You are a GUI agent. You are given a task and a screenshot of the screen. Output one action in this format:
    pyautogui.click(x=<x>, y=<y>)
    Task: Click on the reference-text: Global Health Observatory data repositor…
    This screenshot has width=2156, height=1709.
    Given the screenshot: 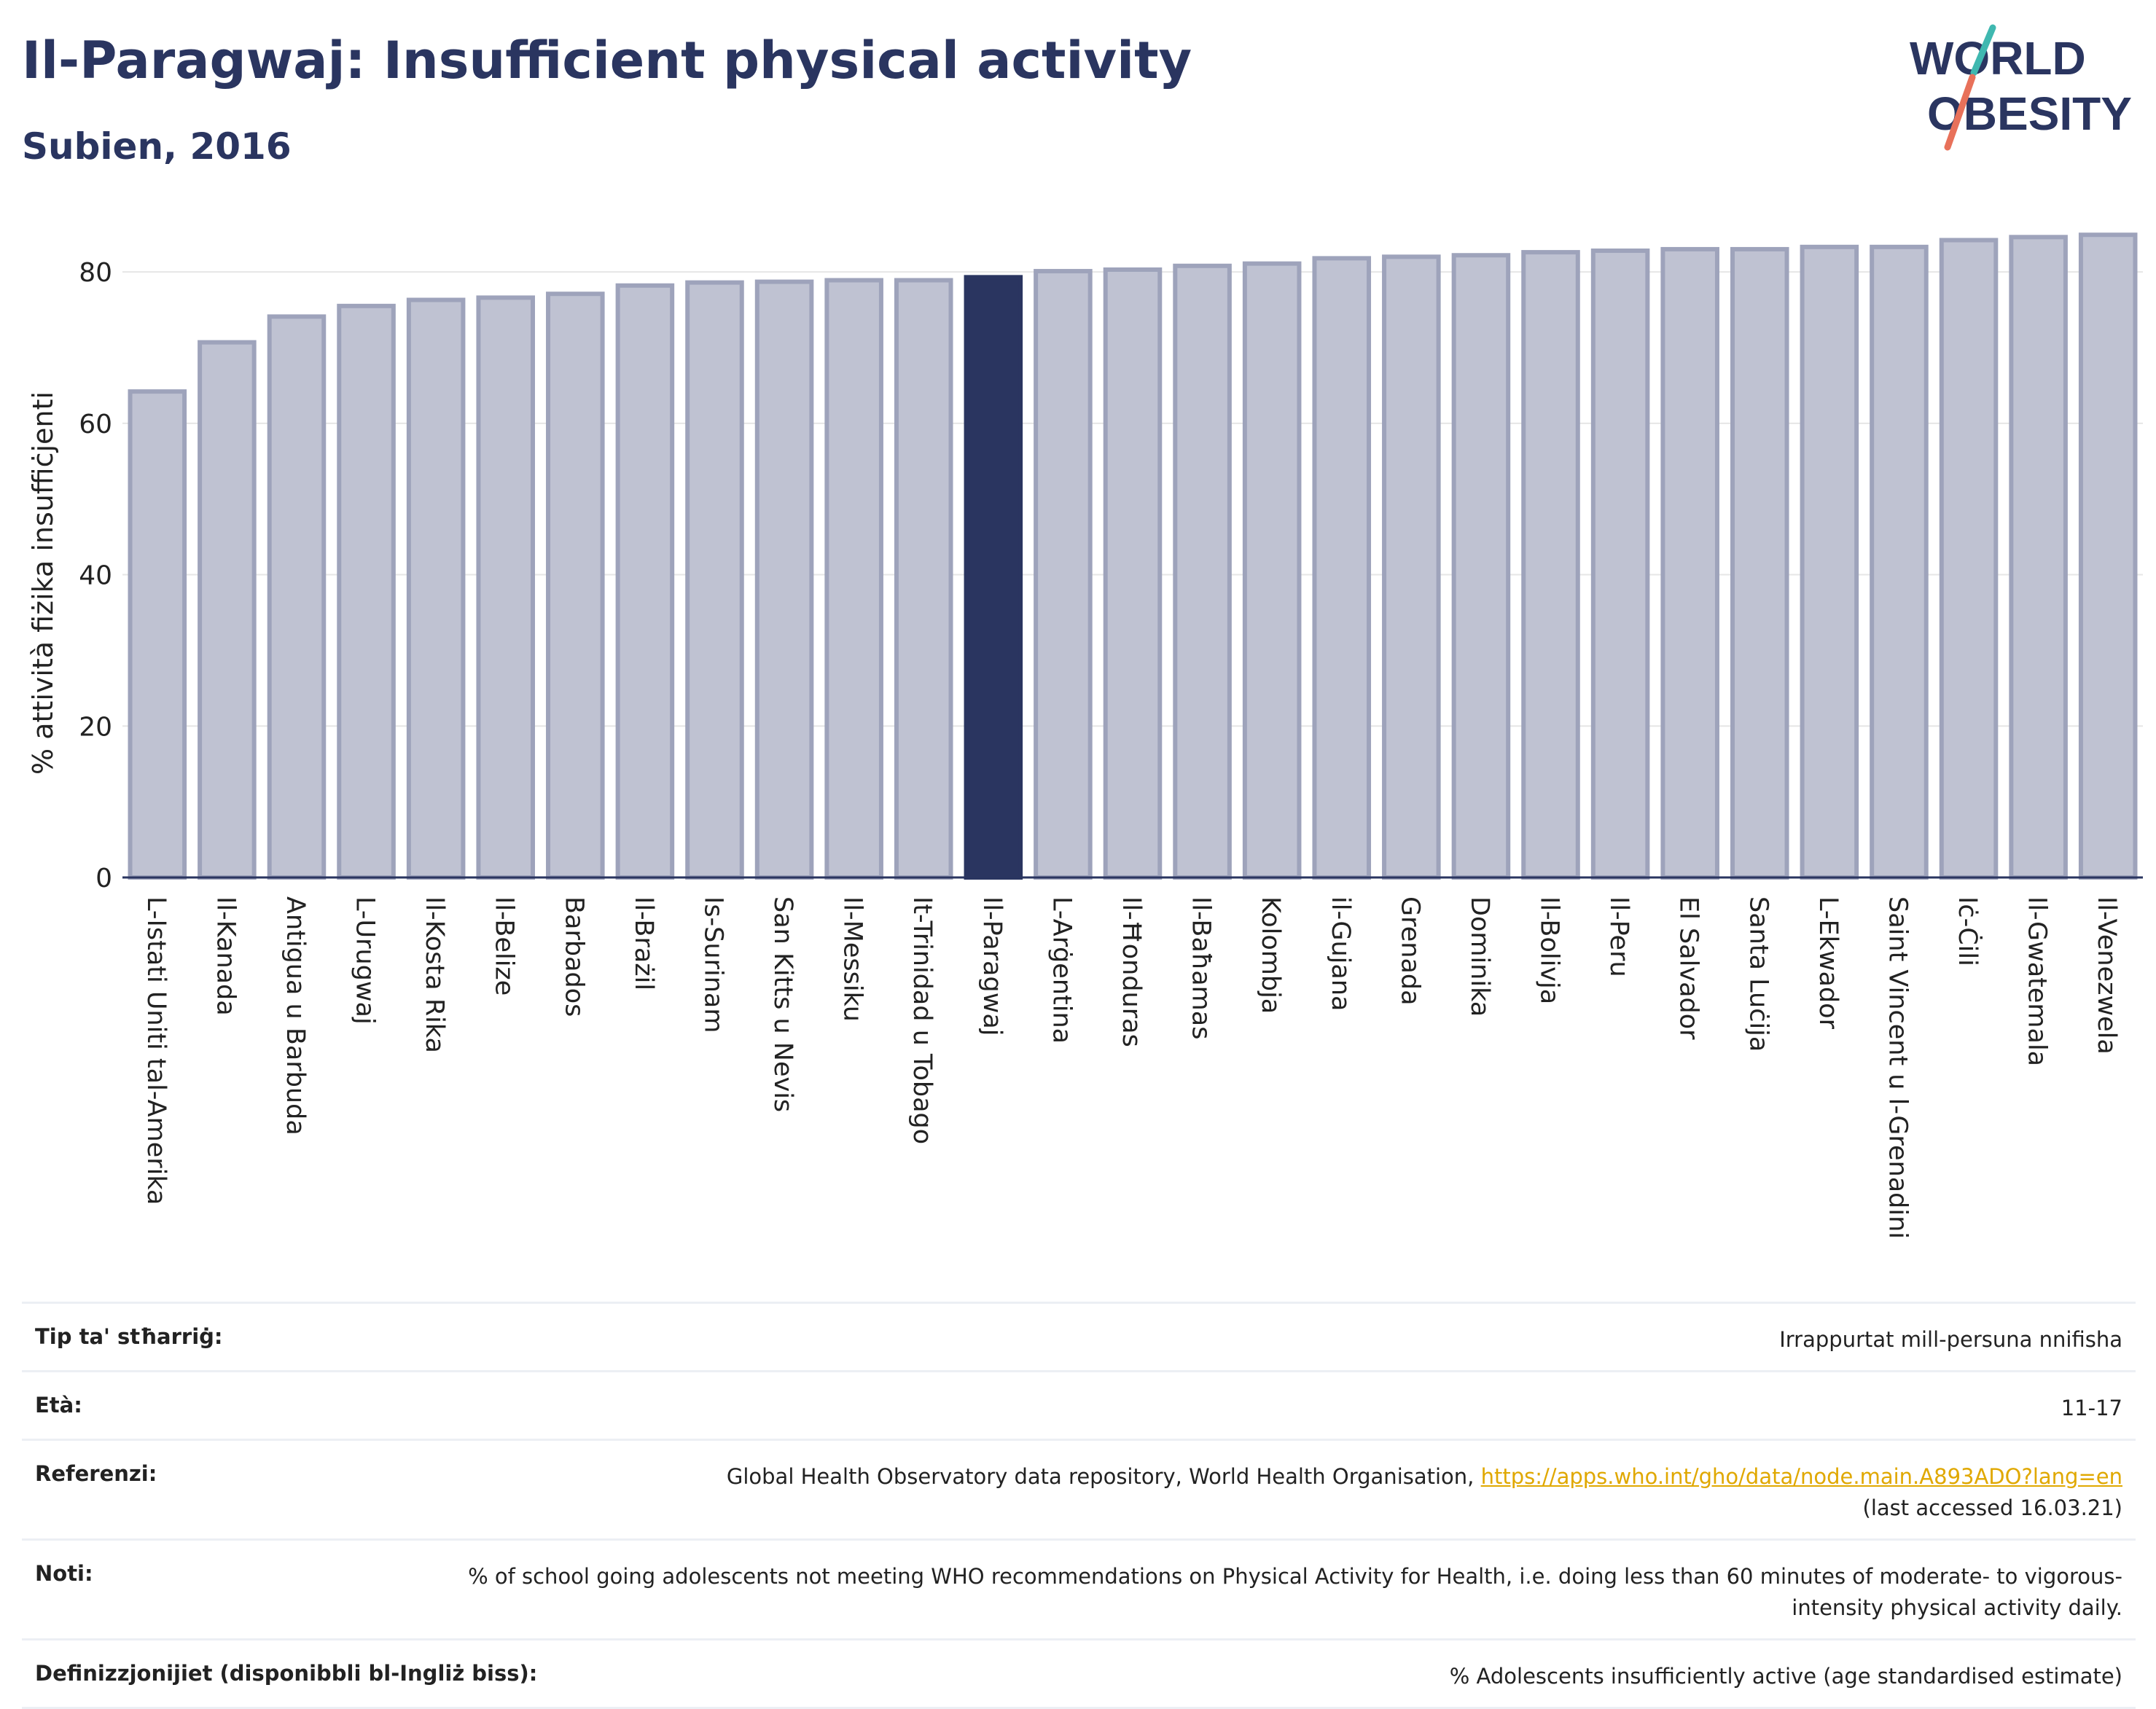 What is the action you would take?
    pyautogui.click(x=1103, y=1476)
    